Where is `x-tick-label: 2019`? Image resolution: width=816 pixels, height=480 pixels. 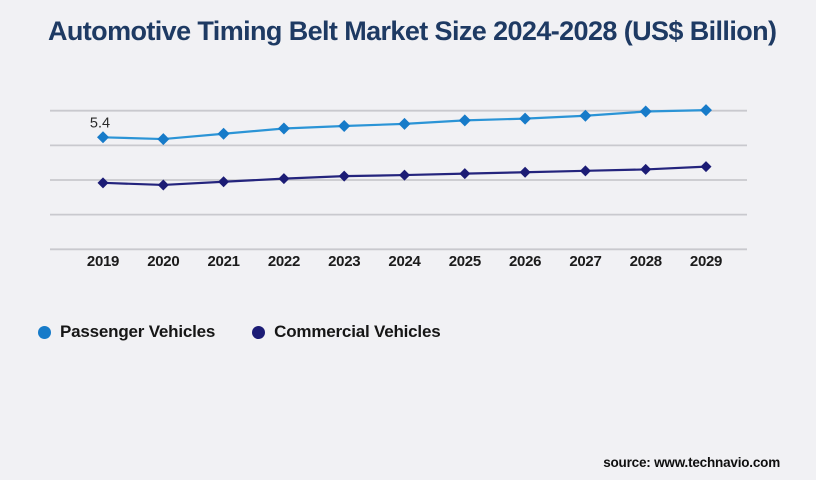
x-tick-label: 2019 is located at coordinates (103, 261).